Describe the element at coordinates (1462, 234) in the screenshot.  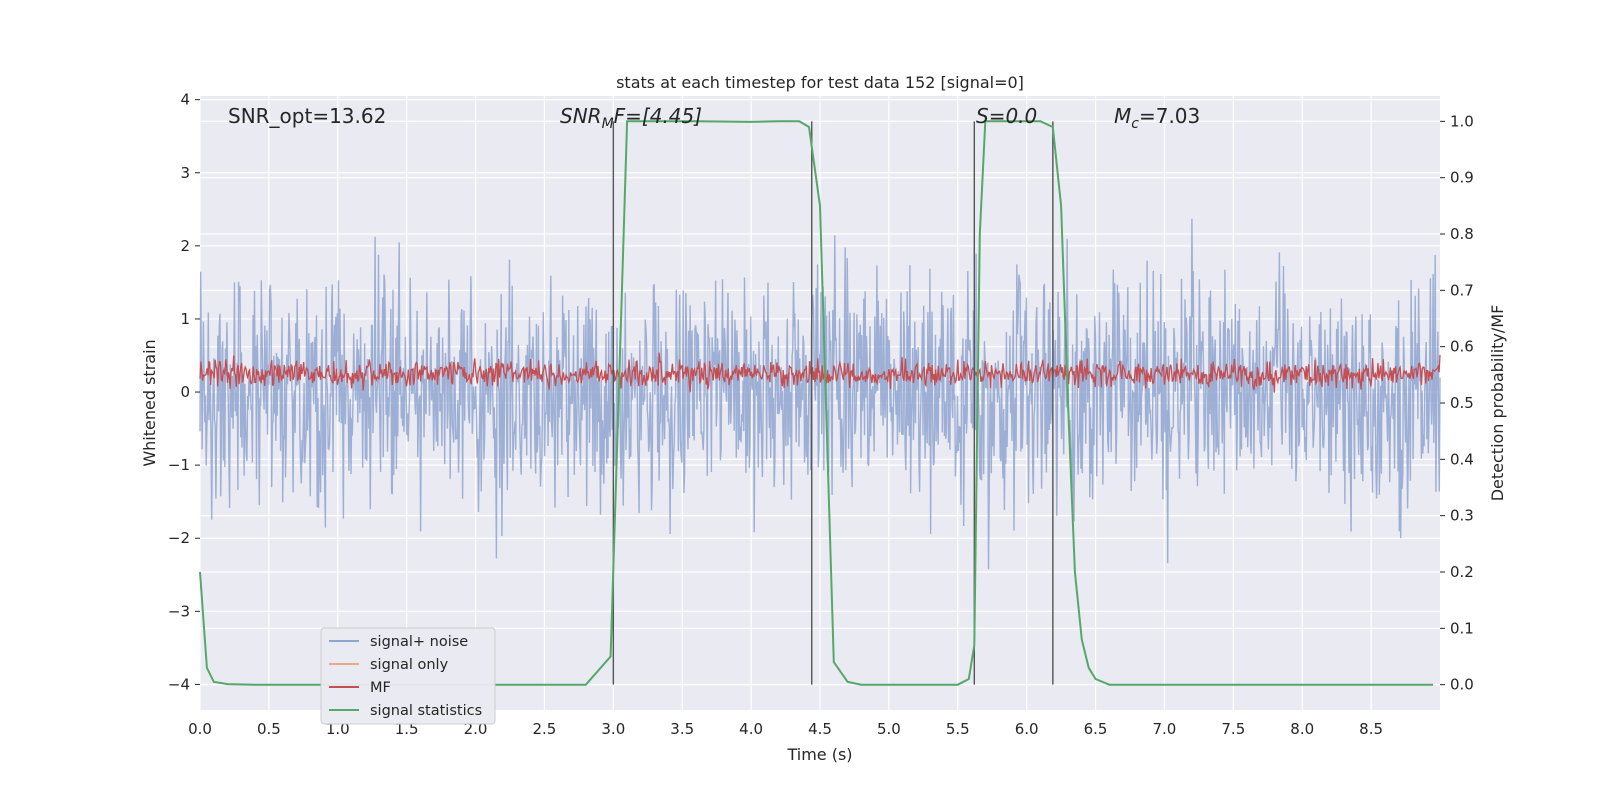
I see `y2-tick-label: 0.8` at that location.